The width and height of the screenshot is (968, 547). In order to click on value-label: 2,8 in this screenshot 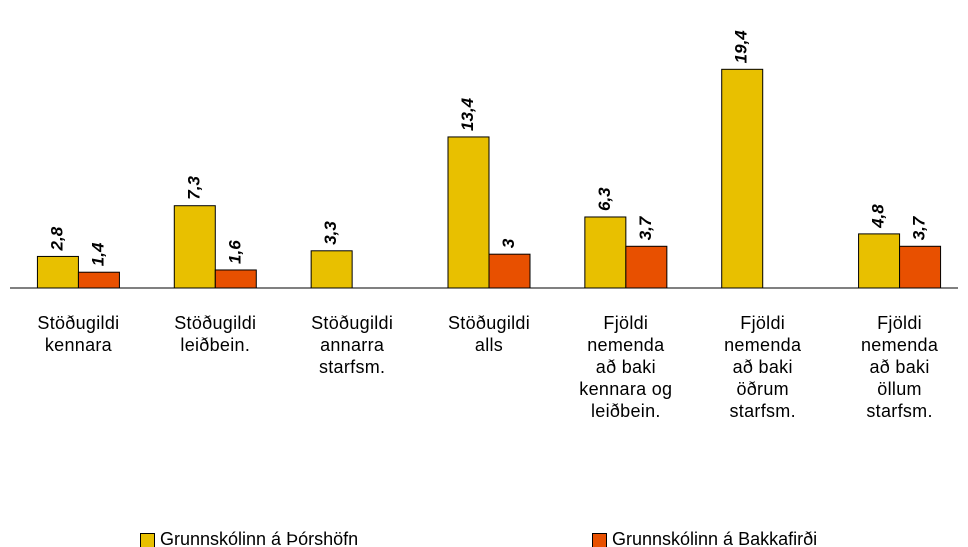, I will do `click(56, 238)`.